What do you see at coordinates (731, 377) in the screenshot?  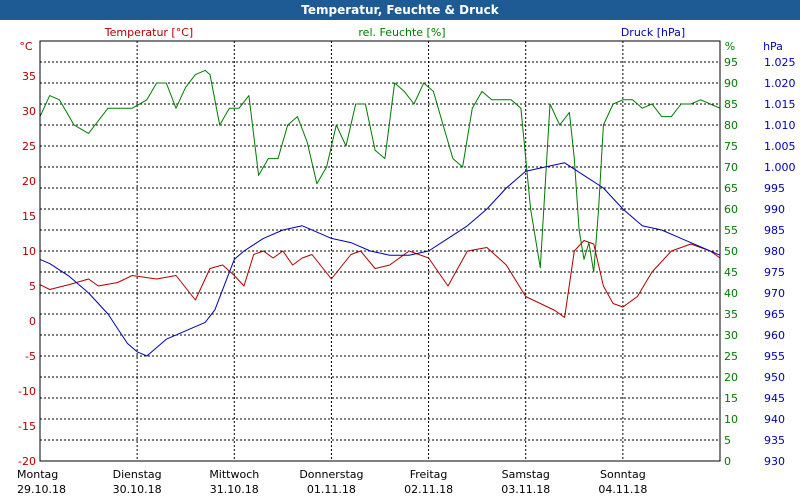 I see `humidity-tick-label: 20` at bounding box center [731, 377].